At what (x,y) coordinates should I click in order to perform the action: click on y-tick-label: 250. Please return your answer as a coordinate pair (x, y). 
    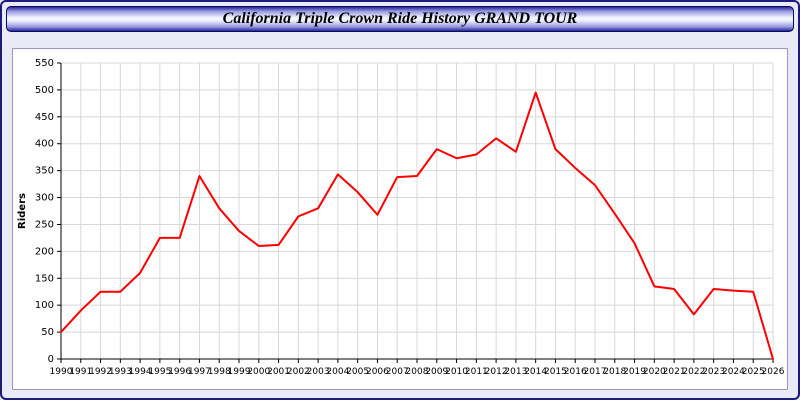
    Looking at the image, I should click on (44, 224).